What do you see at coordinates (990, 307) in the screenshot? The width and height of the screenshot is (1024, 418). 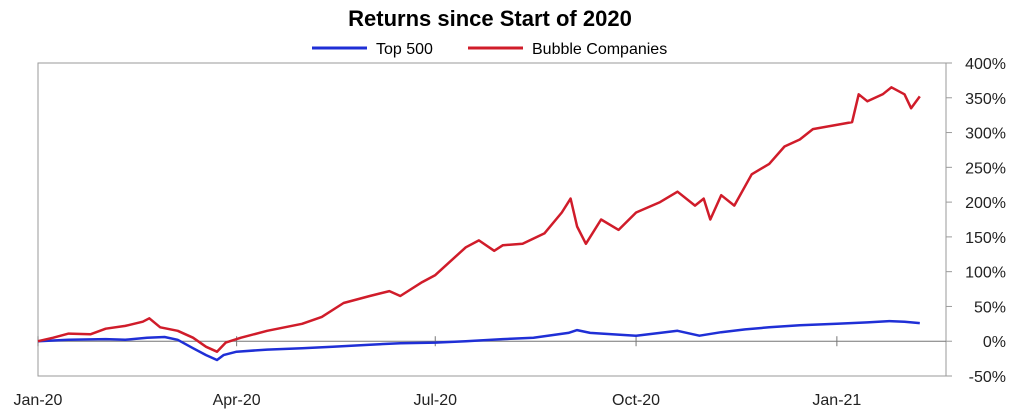 I see `y-tick-label: 50%` at bounding box center [990, 307].